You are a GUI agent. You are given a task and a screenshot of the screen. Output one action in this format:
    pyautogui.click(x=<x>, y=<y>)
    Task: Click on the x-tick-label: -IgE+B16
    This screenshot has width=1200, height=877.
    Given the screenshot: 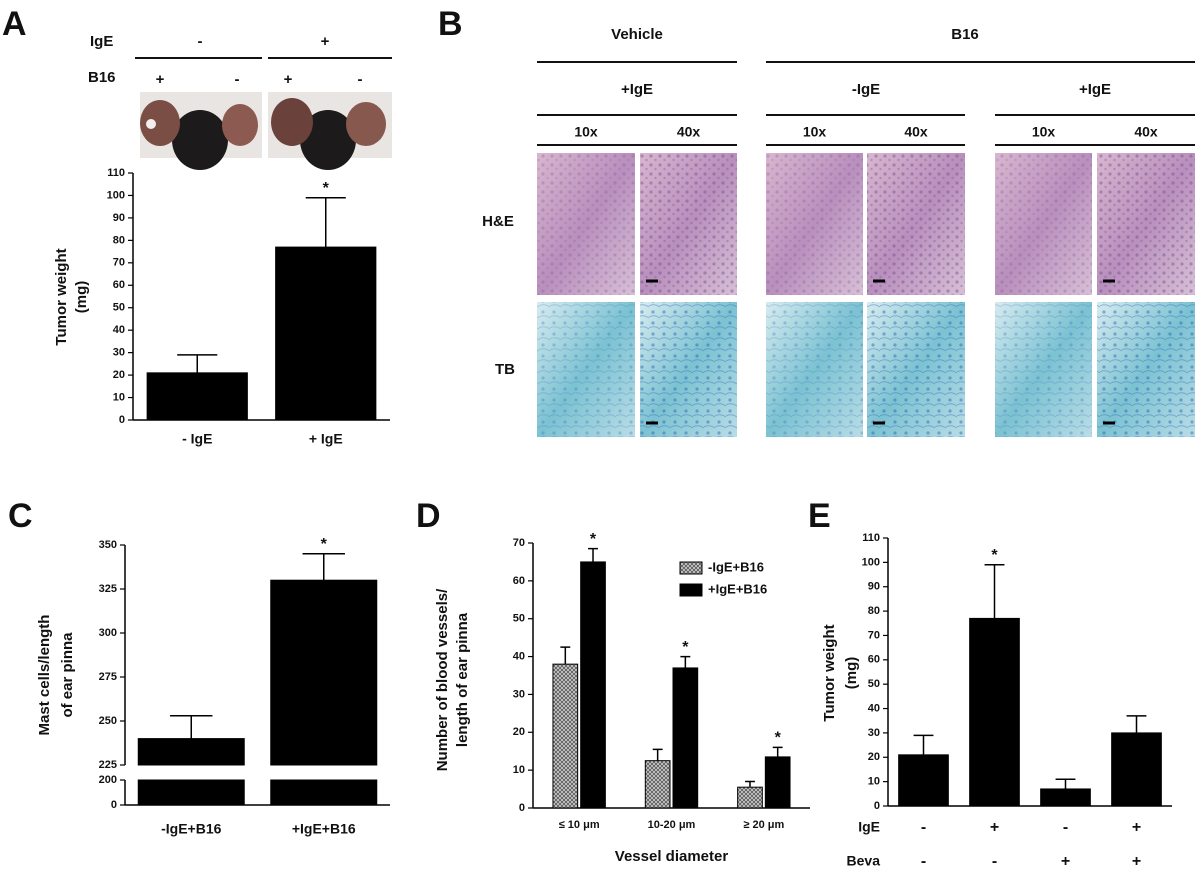 What is the action you would take?
    pyautogui.click(x=191, y=829)
    